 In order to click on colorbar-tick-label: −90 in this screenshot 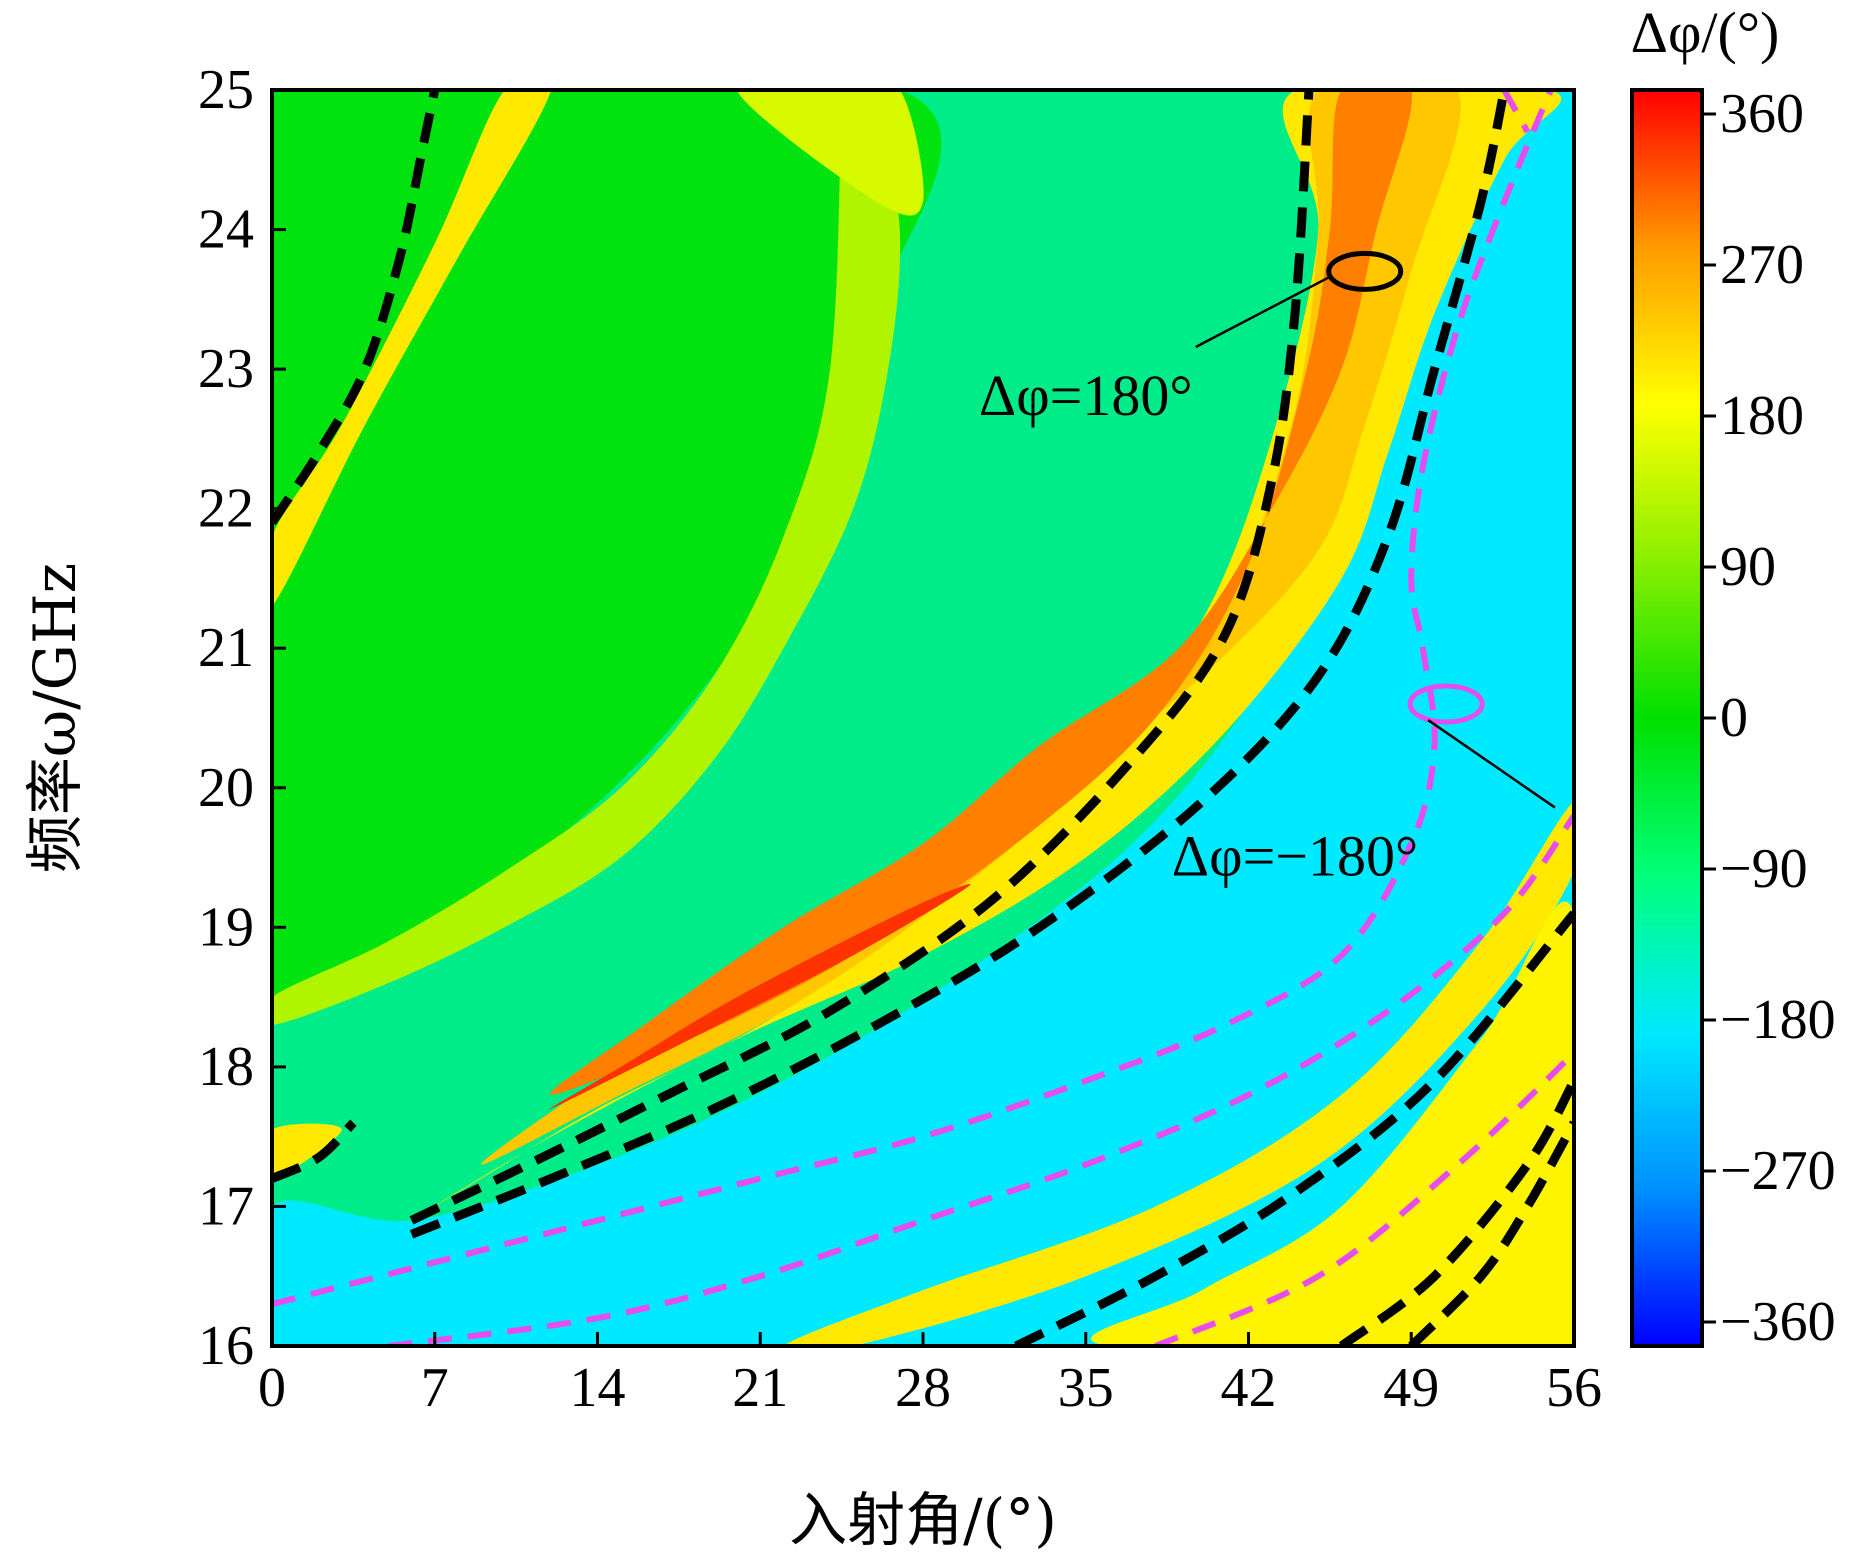, I will do `click(1764, 869)`.